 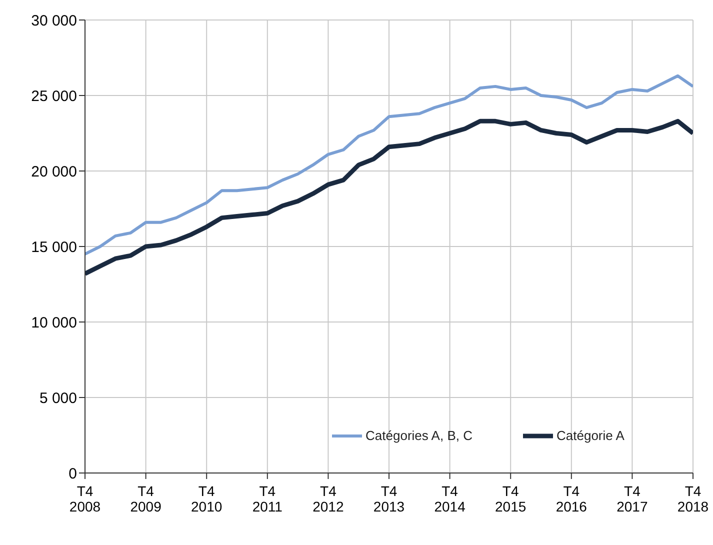 I want to click on x-tick-label: T4 2013, so click(x=389, y=499).